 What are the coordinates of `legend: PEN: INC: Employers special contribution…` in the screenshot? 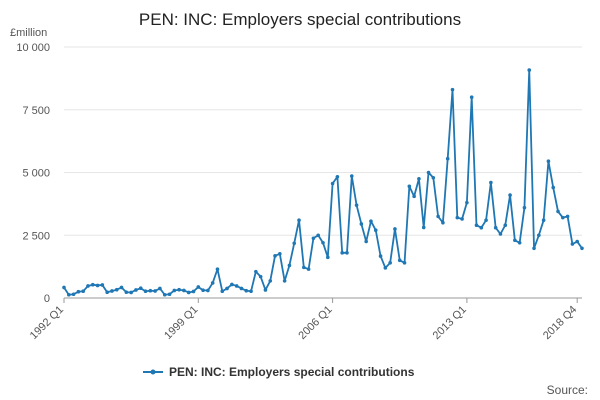 It's located at (279, 372).